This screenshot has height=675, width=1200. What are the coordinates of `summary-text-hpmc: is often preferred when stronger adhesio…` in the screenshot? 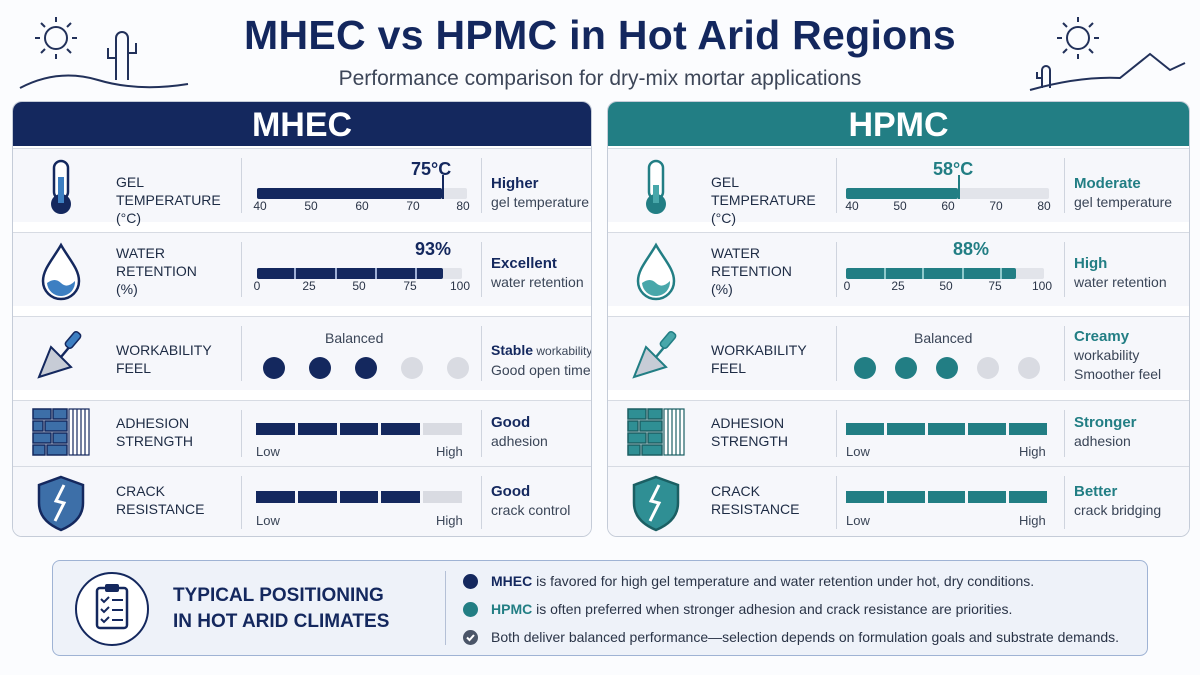 It's located at (772, 609).